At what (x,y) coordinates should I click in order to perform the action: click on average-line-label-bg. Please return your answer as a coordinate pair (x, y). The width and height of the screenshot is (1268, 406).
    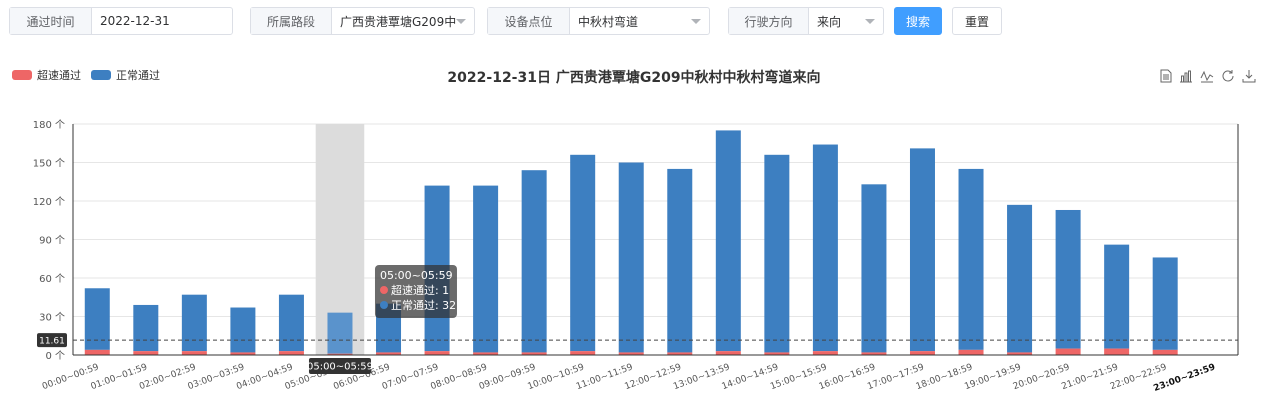
    Looking at the image, I should click on (52, 340).